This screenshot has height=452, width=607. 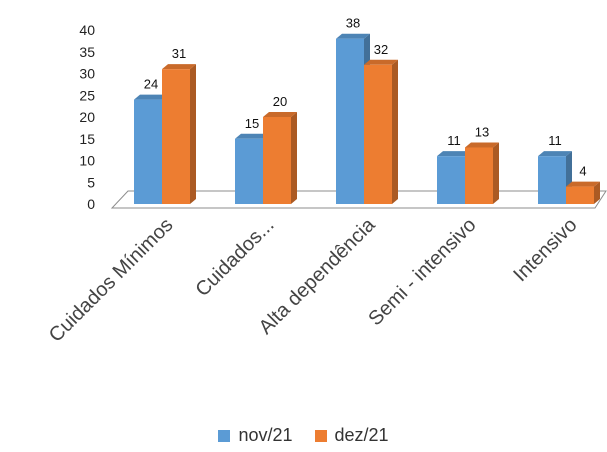 What do you see at coordinates (87, 52) in the screenshot?
I see `y-tick-35: 35` at bounding box center [87, 52].